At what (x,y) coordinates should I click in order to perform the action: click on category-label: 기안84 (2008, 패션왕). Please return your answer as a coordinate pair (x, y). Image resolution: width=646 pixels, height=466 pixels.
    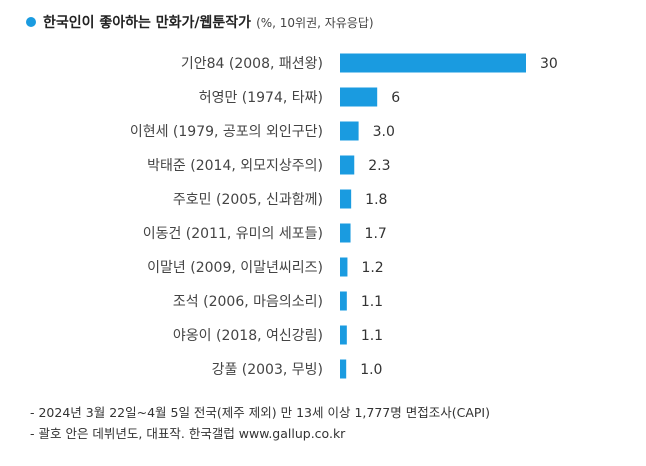
    Looking at the image, I should click on (252, 64).